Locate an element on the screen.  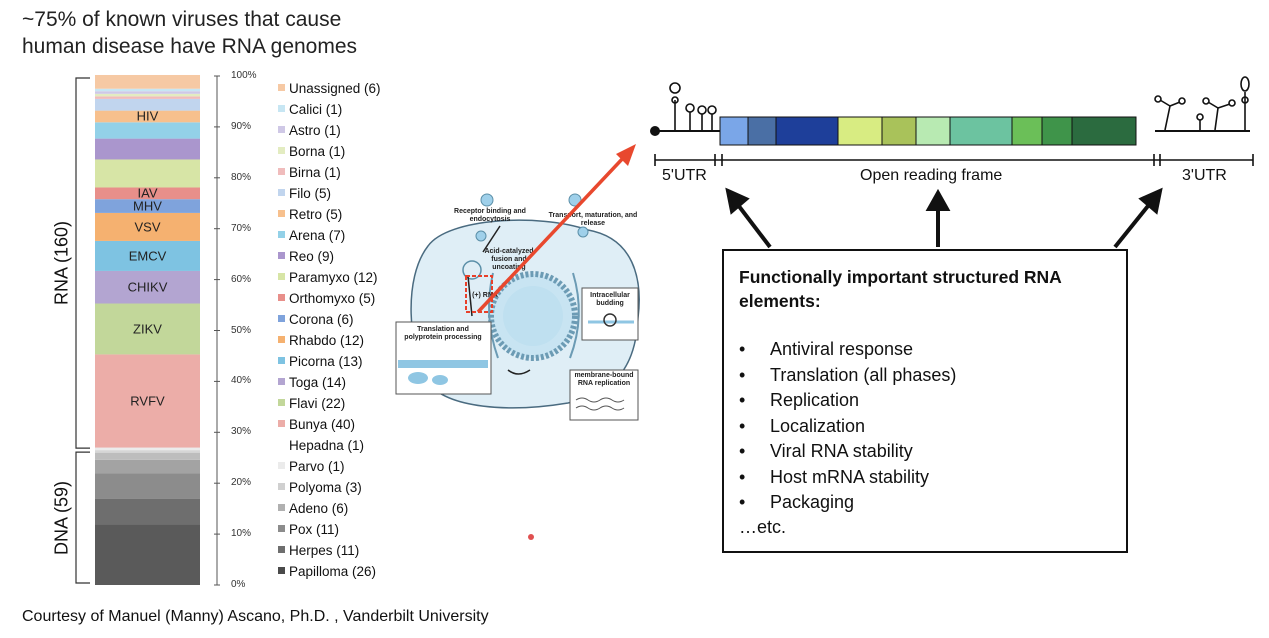
legend-item: Papilloma (26) is located at coordinates (348, 571).